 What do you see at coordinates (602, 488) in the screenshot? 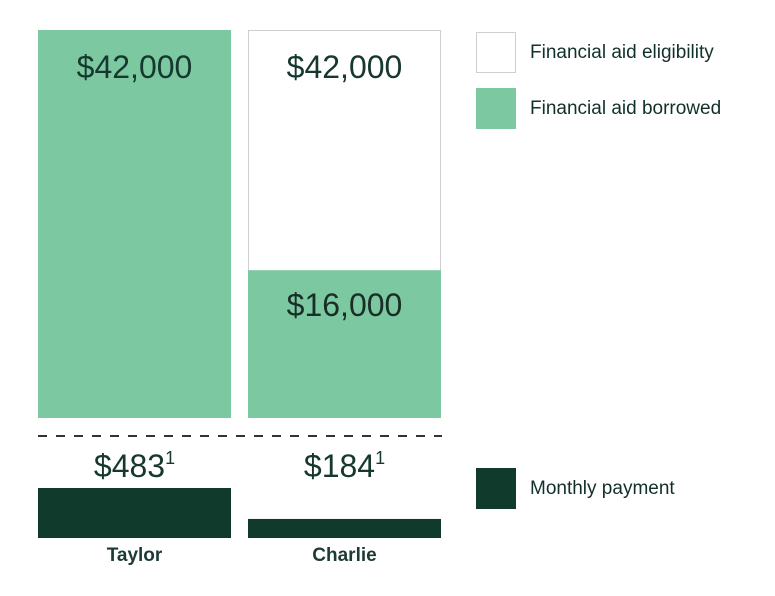
I see `legend-monthly-label: Monthly payment` at bounding box center [602, 488].